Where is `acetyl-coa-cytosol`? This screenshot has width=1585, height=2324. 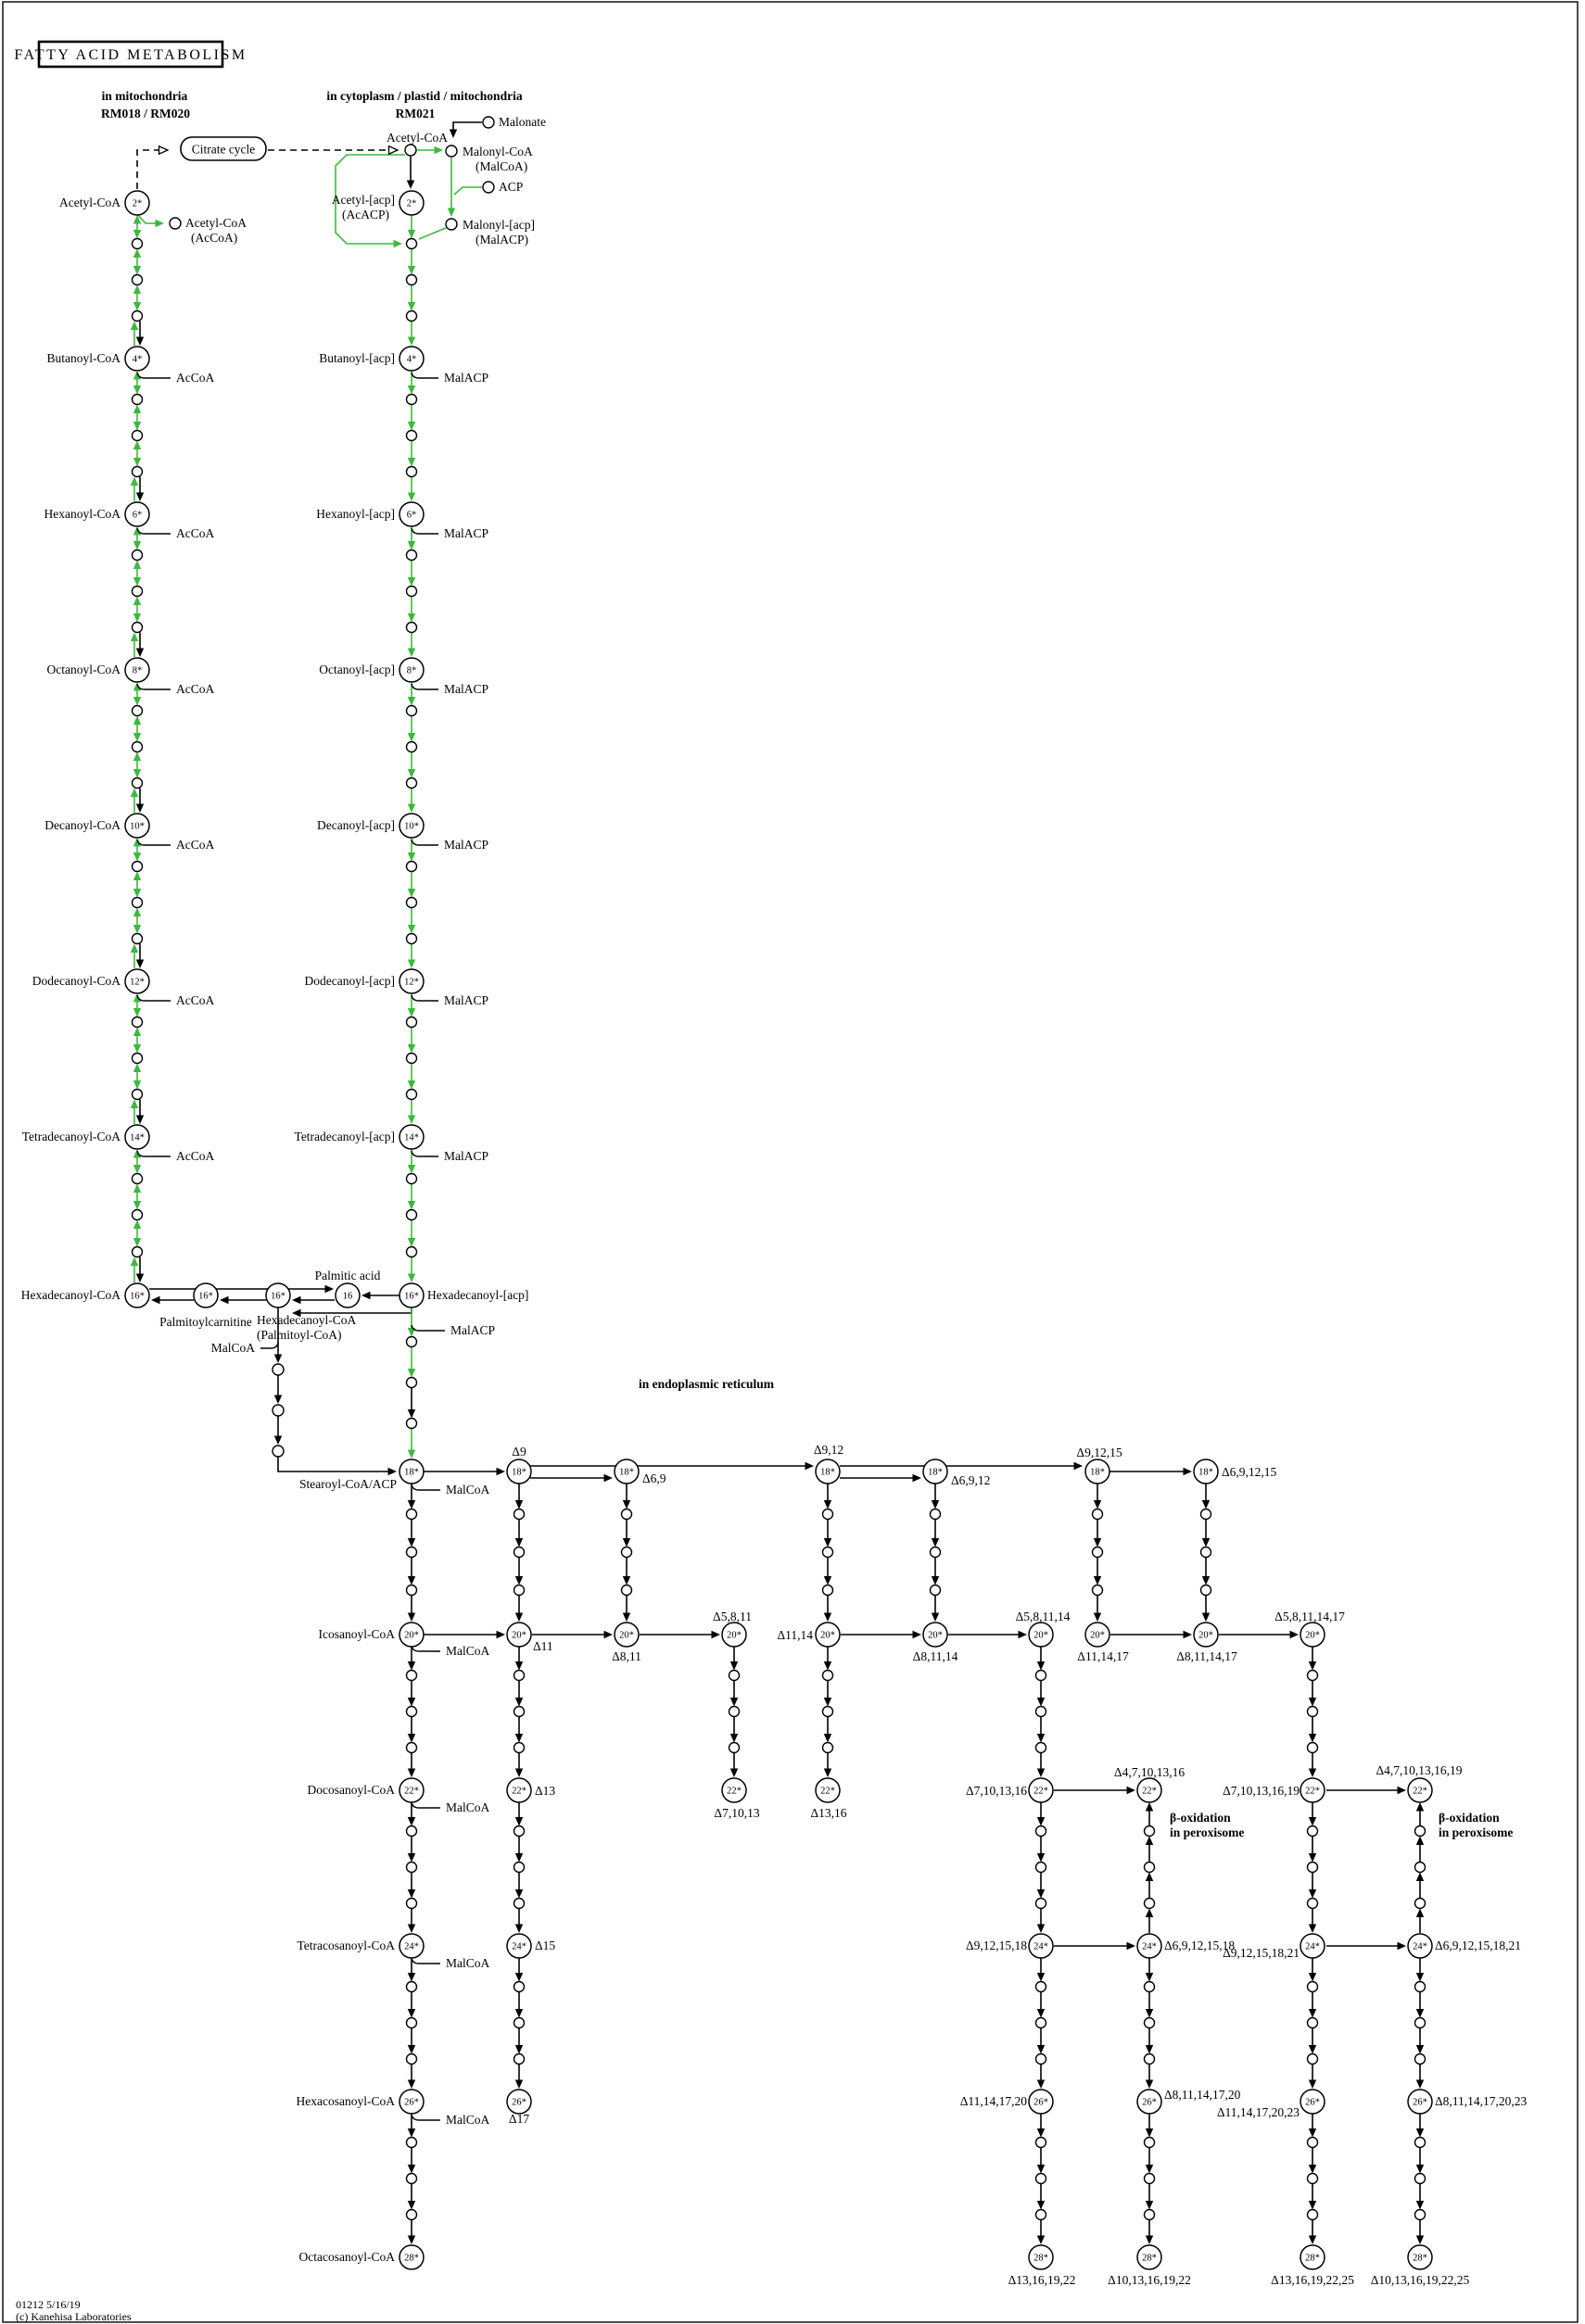 acetyl-coa-cytosol is located at coordinates (410, 150).